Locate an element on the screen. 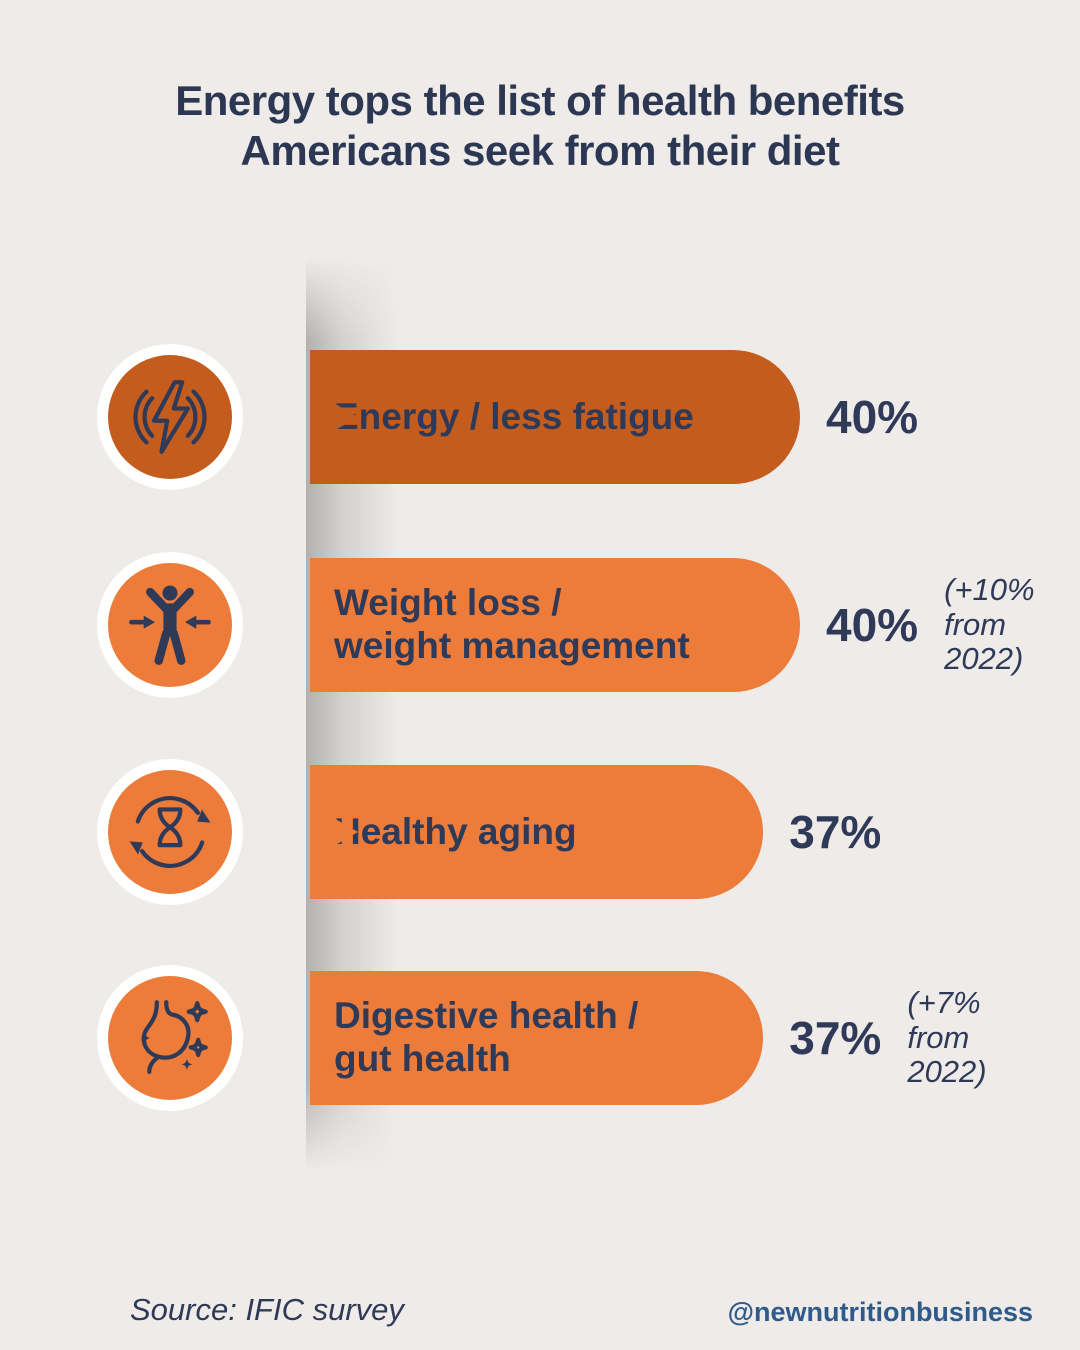 Image resolution: width=1080 pixels, height=1350 pixels. energy-icon is located at coordinates (170, 417).